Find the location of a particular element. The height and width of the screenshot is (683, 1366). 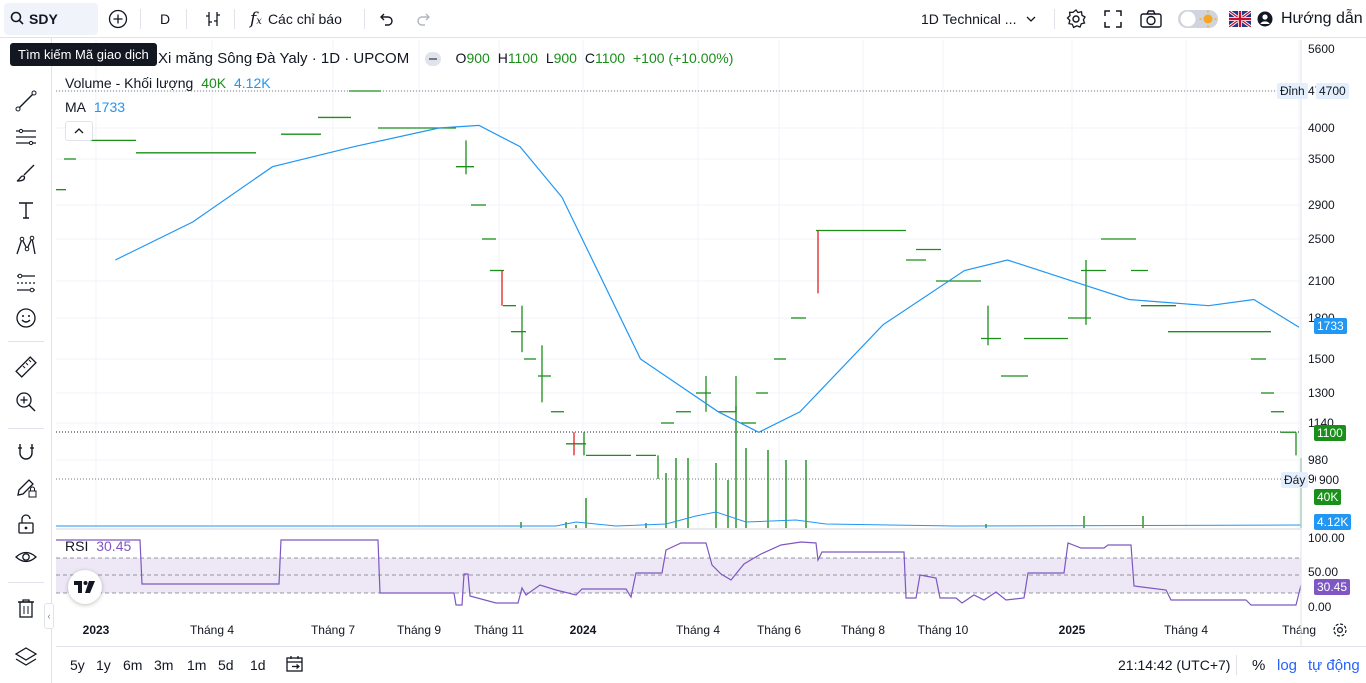

rsi-band is located at coordinates (678, 575).